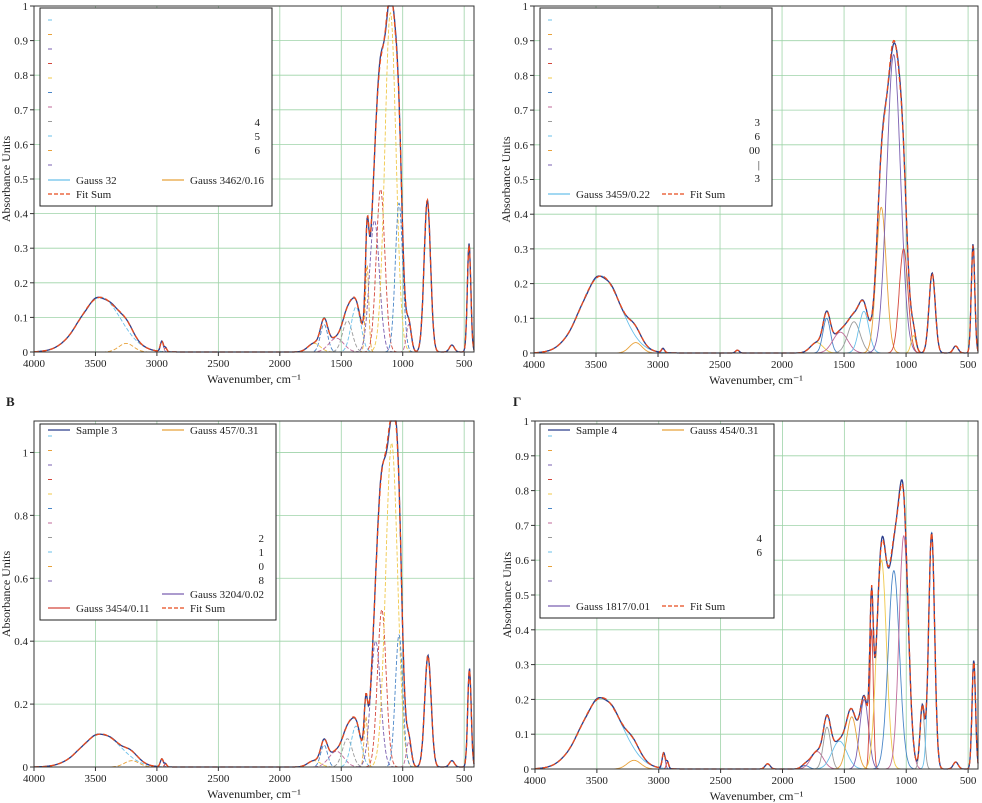  I want to click on legend-fragment: 3, so click(758, 179).